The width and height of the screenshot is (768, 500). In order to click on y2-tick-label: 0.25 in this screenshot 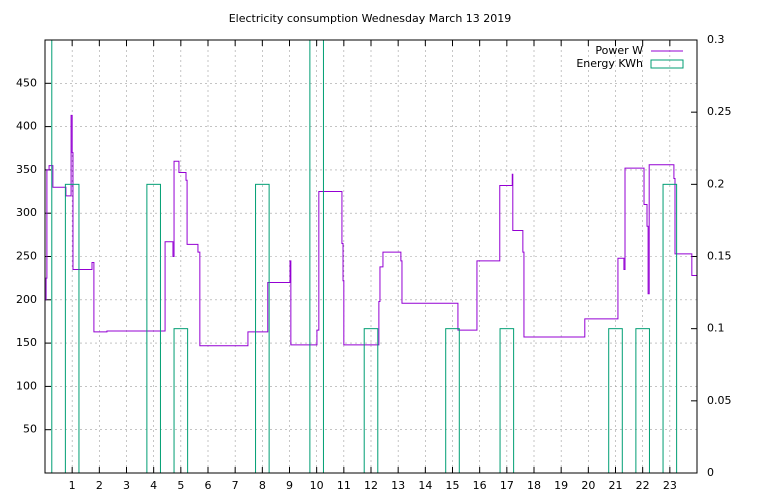, I will do `click(719, 111)`.